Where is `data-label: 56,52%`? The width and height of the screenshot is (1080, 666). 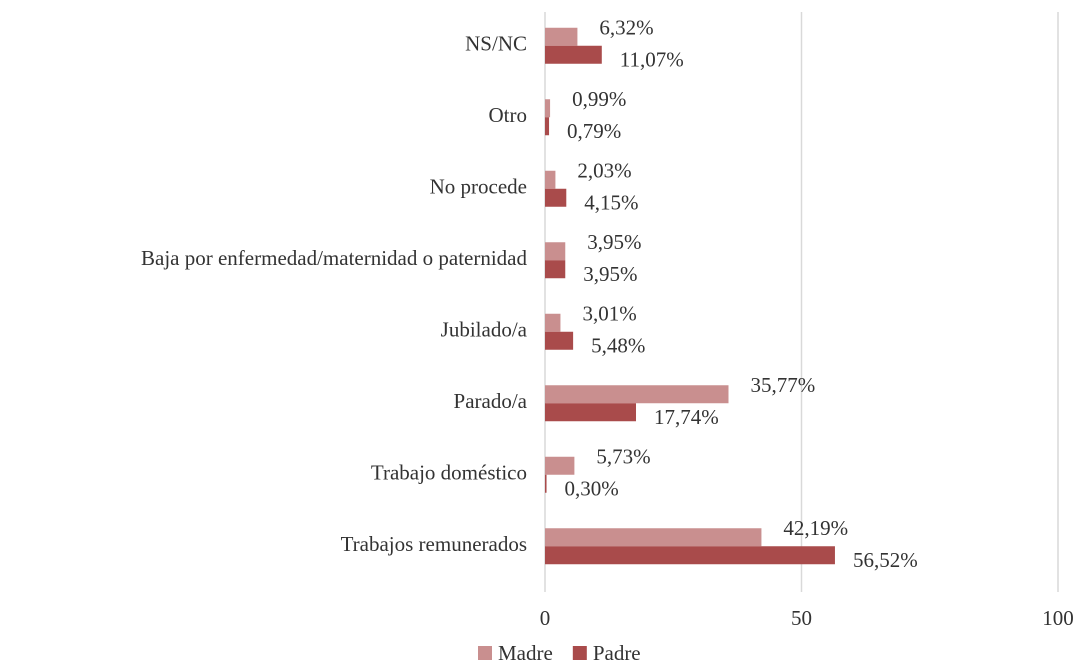
data-label: 56,52% is located at coordinates (885, 560).